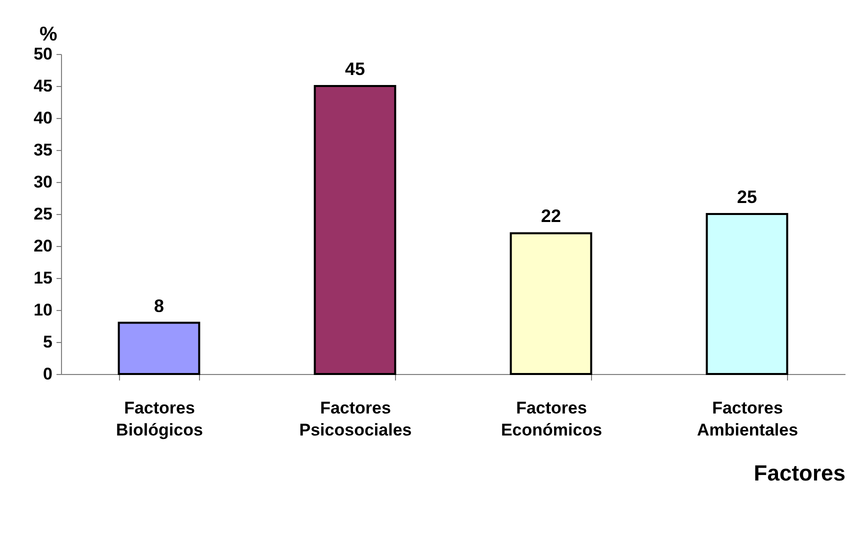  What do you see at coordinates (47, 342) in the screenshot?
I see `y-tick-label: 5` at bounding box center [47, 342].